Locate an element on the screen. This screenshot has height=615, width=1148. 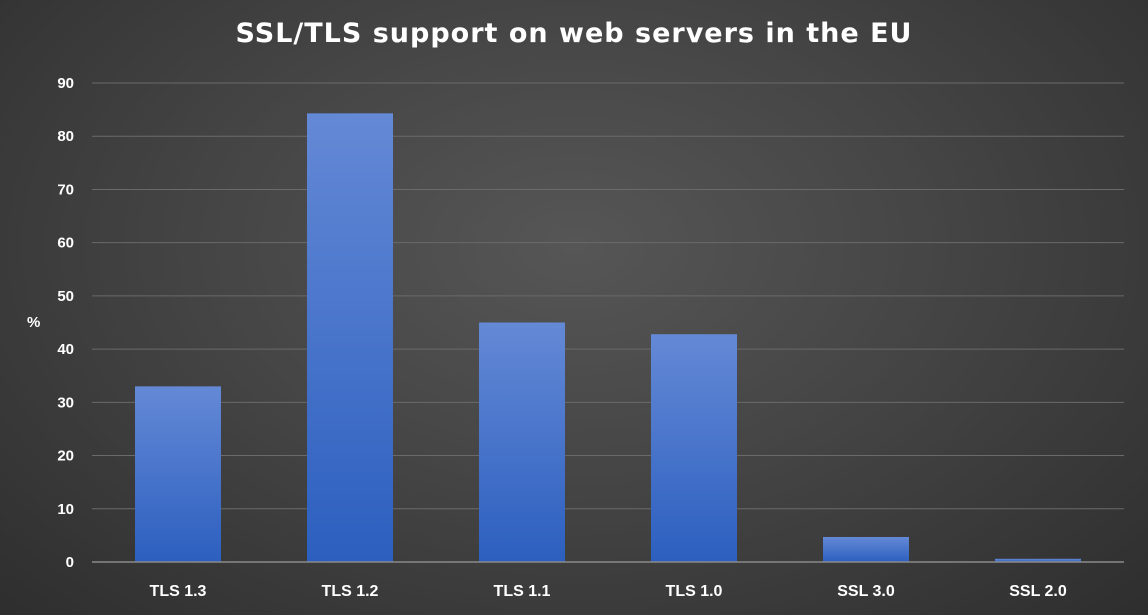
y-tick-label: 10 is located at coordinates (65, 509).